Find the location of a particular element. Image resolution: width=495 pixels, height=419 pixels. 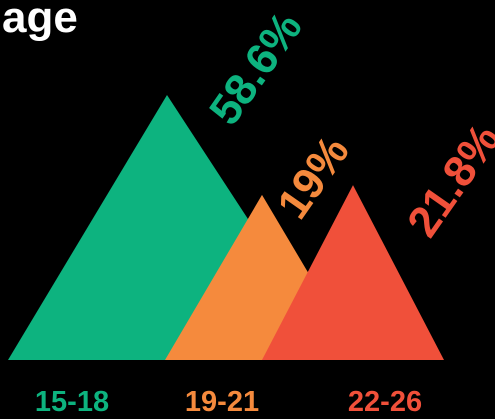

chart-title: age is located at coordinates (40, 21).